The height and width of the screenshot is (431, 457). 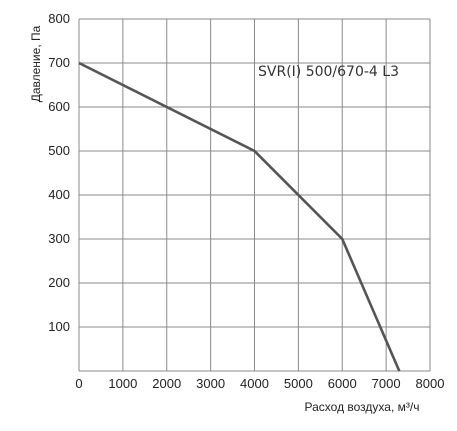 I want to click on model-annotation: SVR(I) 500/670-4 L3, so click(x=328, y=72).